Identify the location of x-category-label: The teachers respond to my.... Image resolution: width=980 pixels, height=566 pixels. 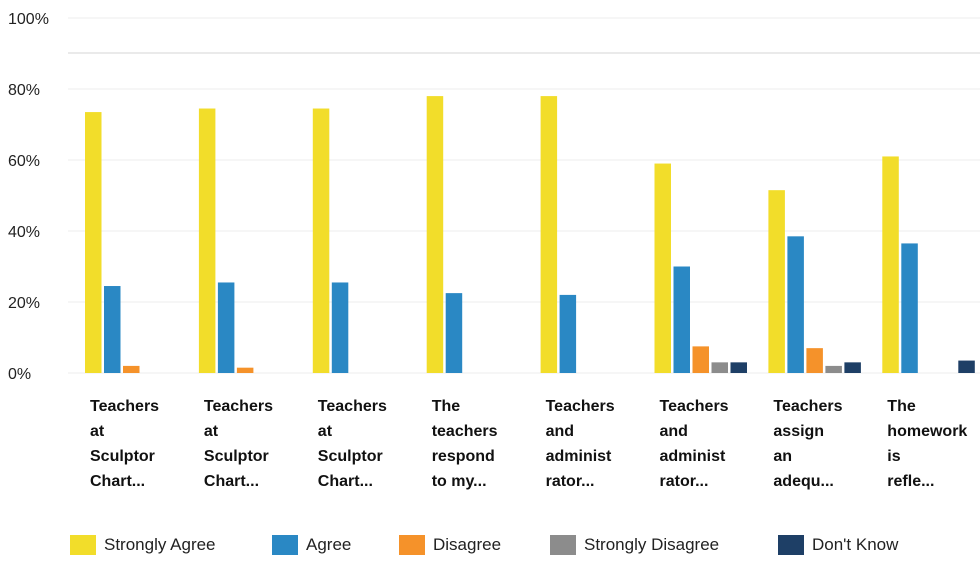
(465, 444).